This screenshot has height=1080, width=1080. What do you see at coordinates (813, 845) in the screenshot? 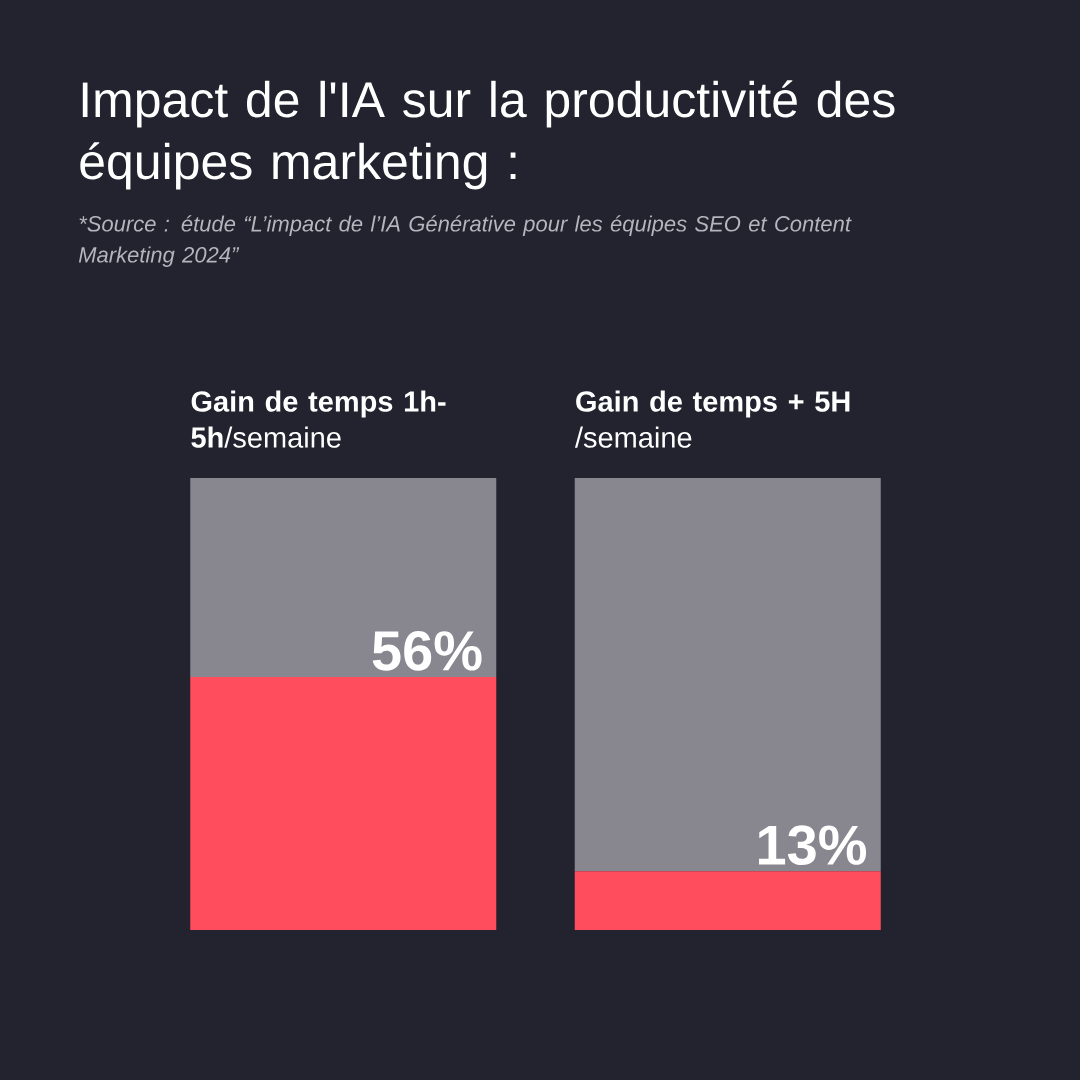
I see `data-label: 13%` at bounding box center [813, 845].